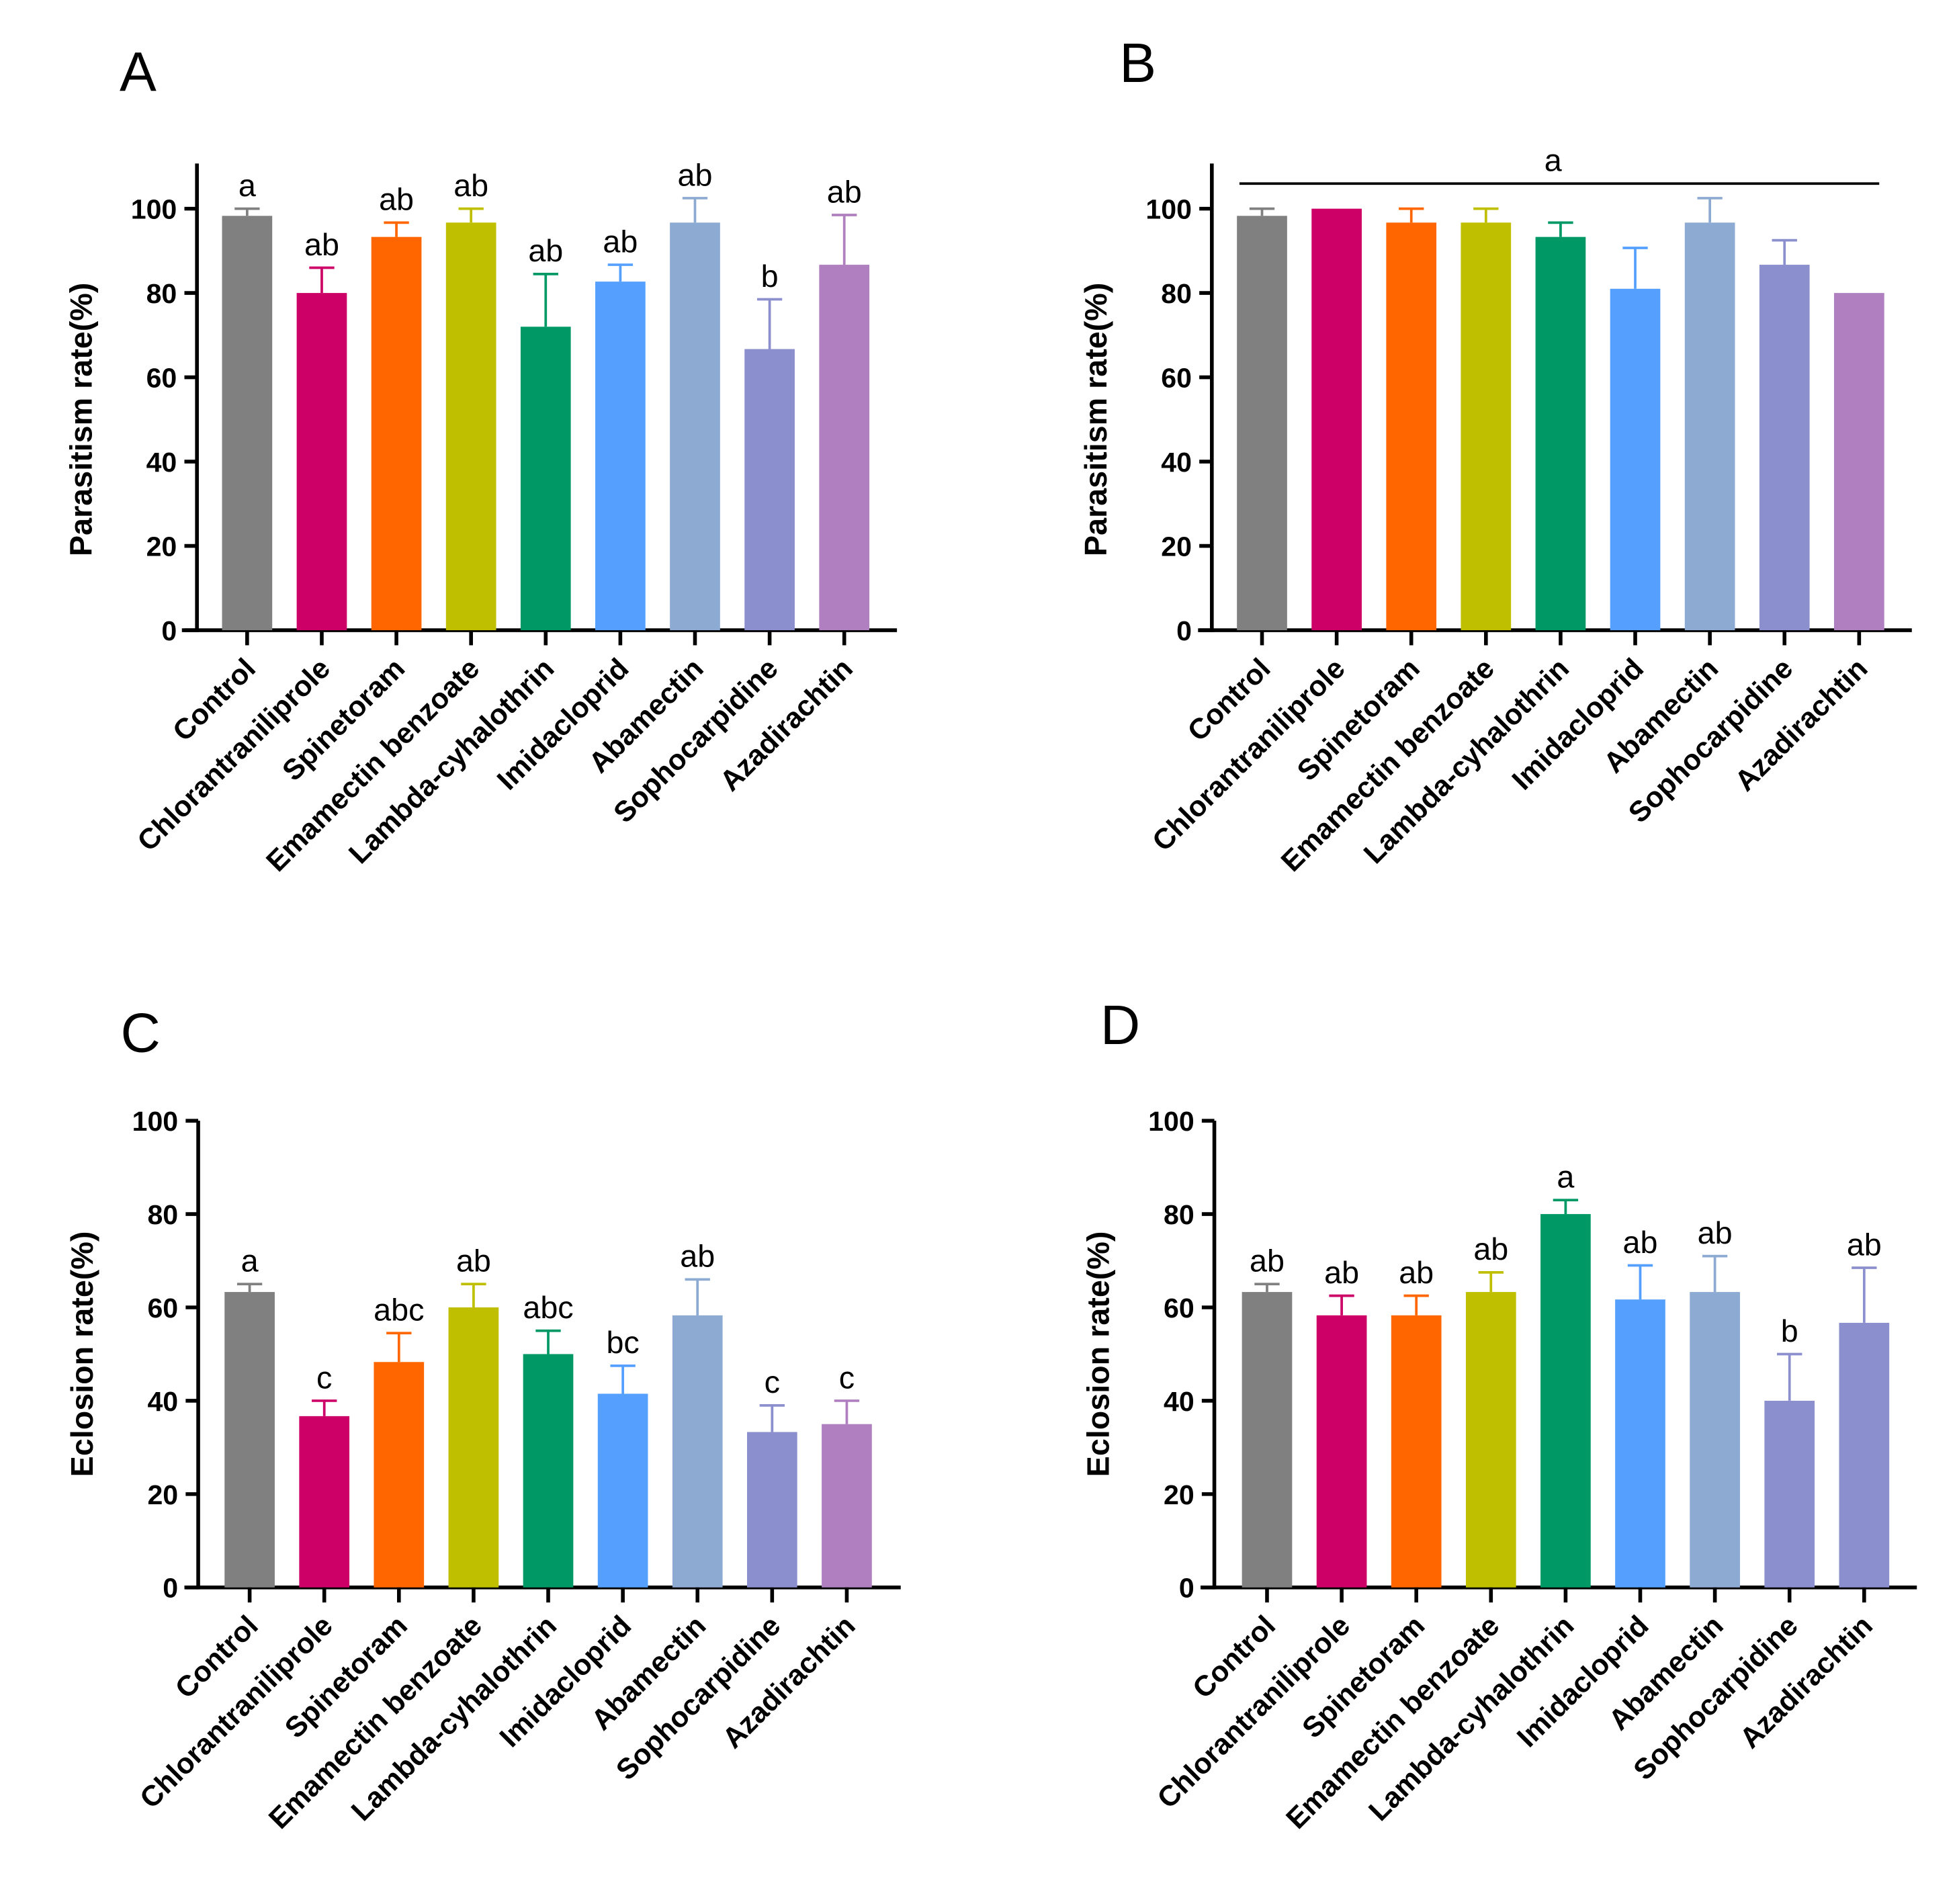 The image size is (1957, 1904). I want to click on group-significance-letter: a, so click(1553, 161).